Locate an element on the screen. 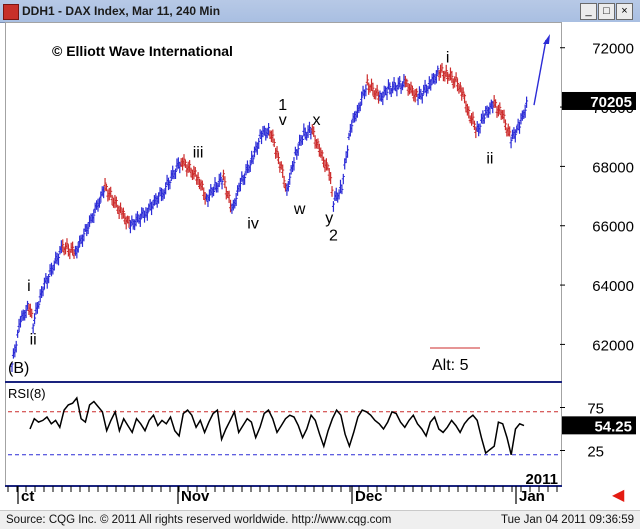  rsi-title: RSI(8) is located at coordinates (27, 393).